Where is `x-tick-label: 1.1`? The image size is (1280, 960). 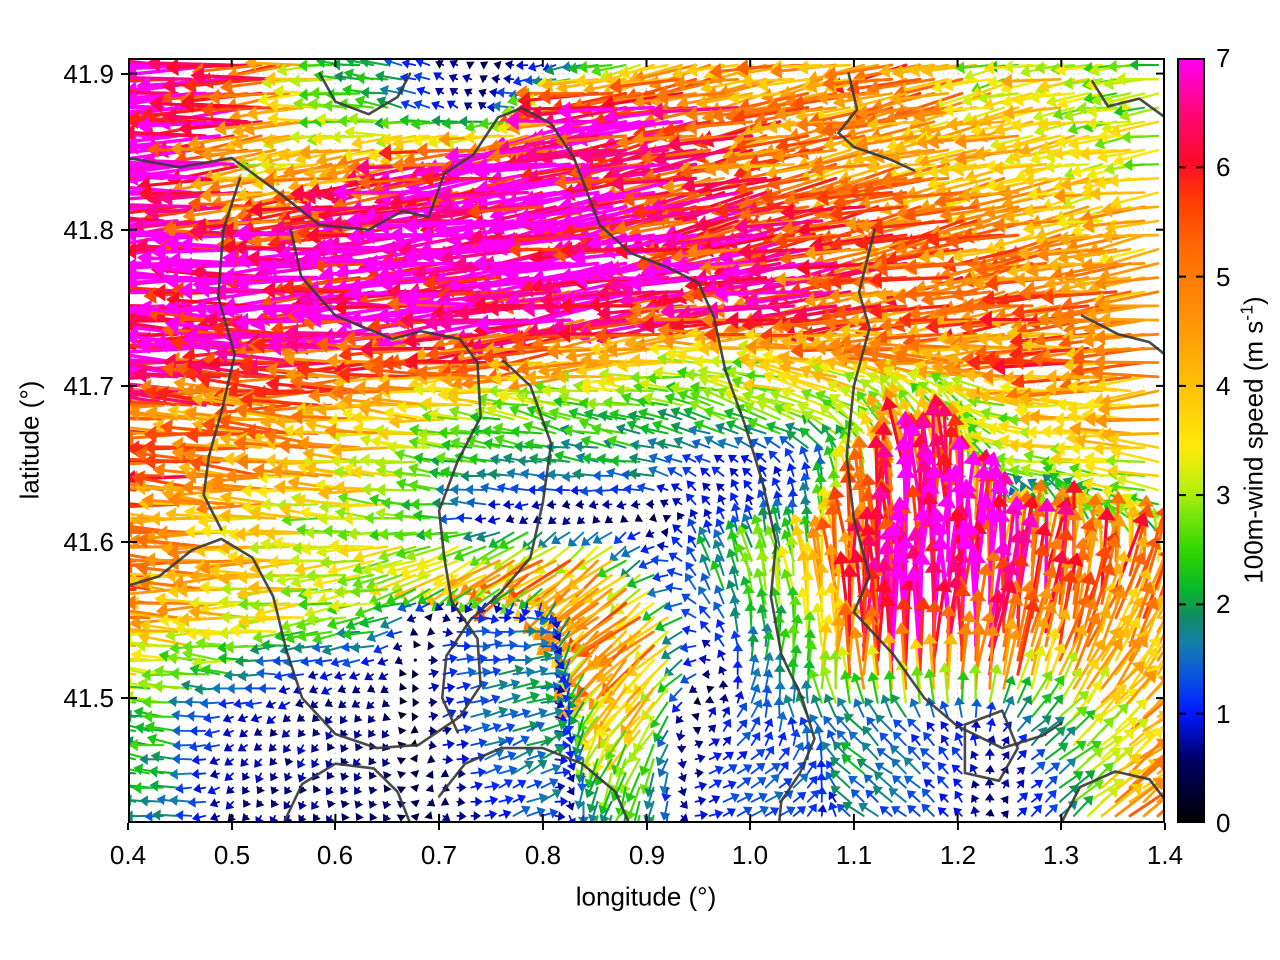
x-tick-label: 1.1 is located at coordinates (854, 855).